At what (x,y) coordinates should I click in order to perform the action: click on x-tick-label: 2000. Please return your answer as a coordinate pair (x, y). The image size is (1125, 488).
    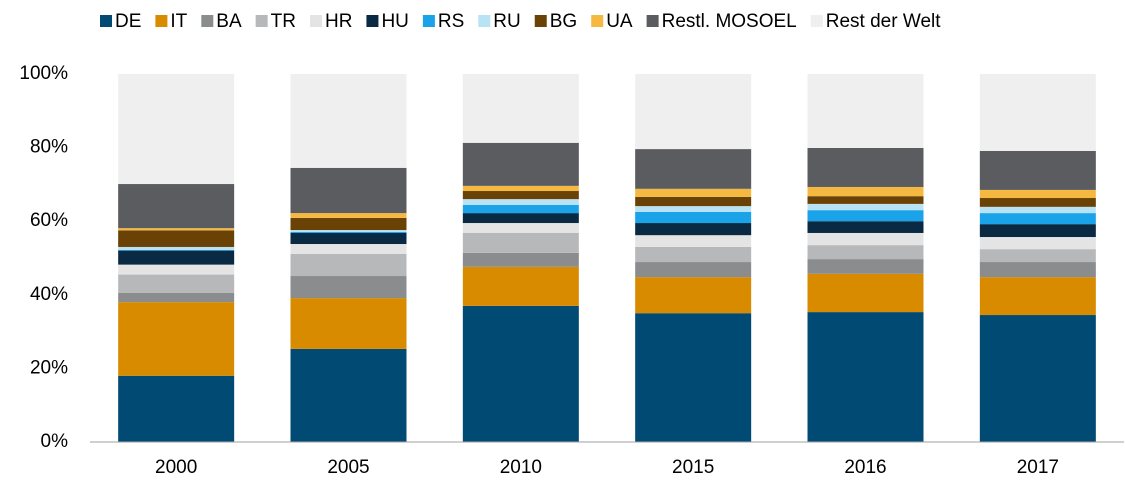
    Looking at the image, I should click on (176, 467).